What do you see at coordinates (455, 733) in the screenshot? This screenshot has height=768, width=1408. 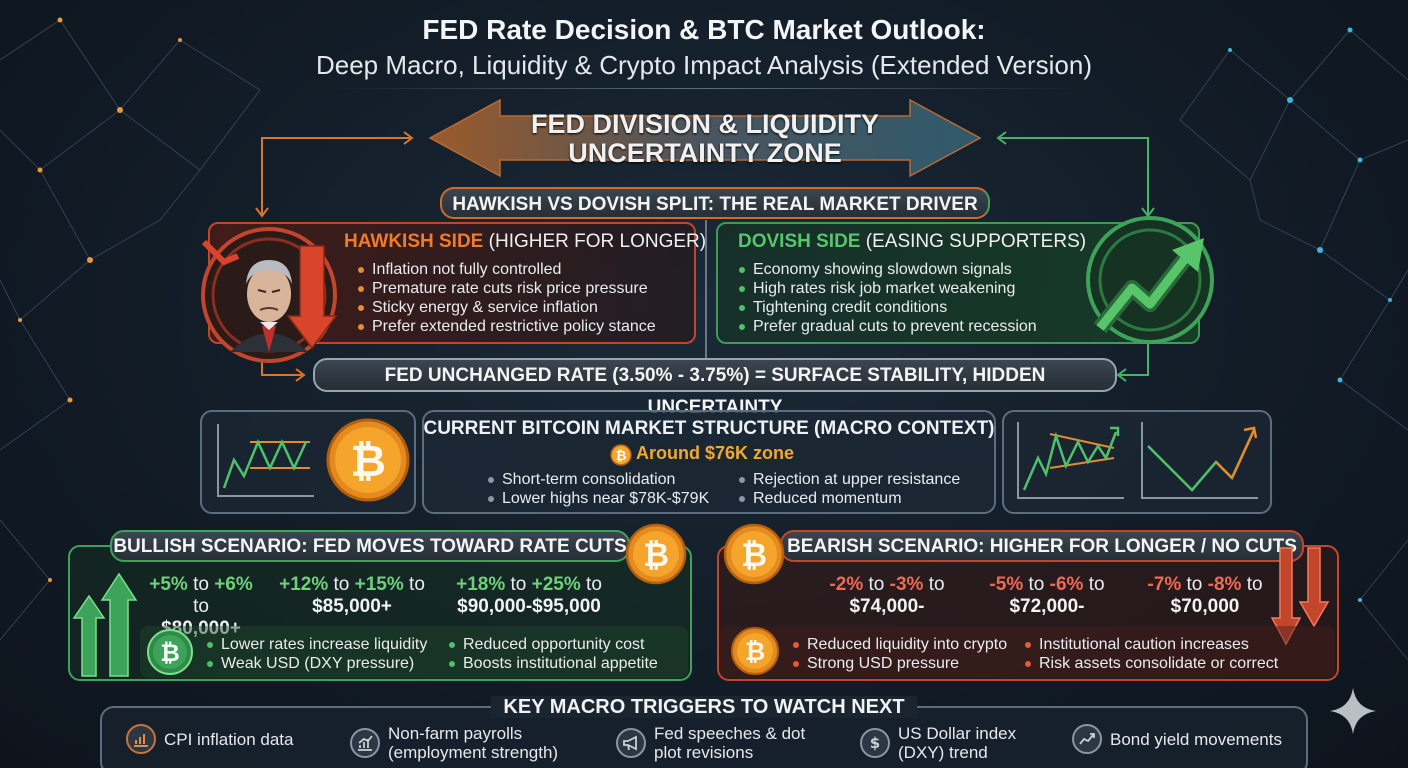 I see `trigger-label: Non-farm payrolls` at bounding box center [455, 733].